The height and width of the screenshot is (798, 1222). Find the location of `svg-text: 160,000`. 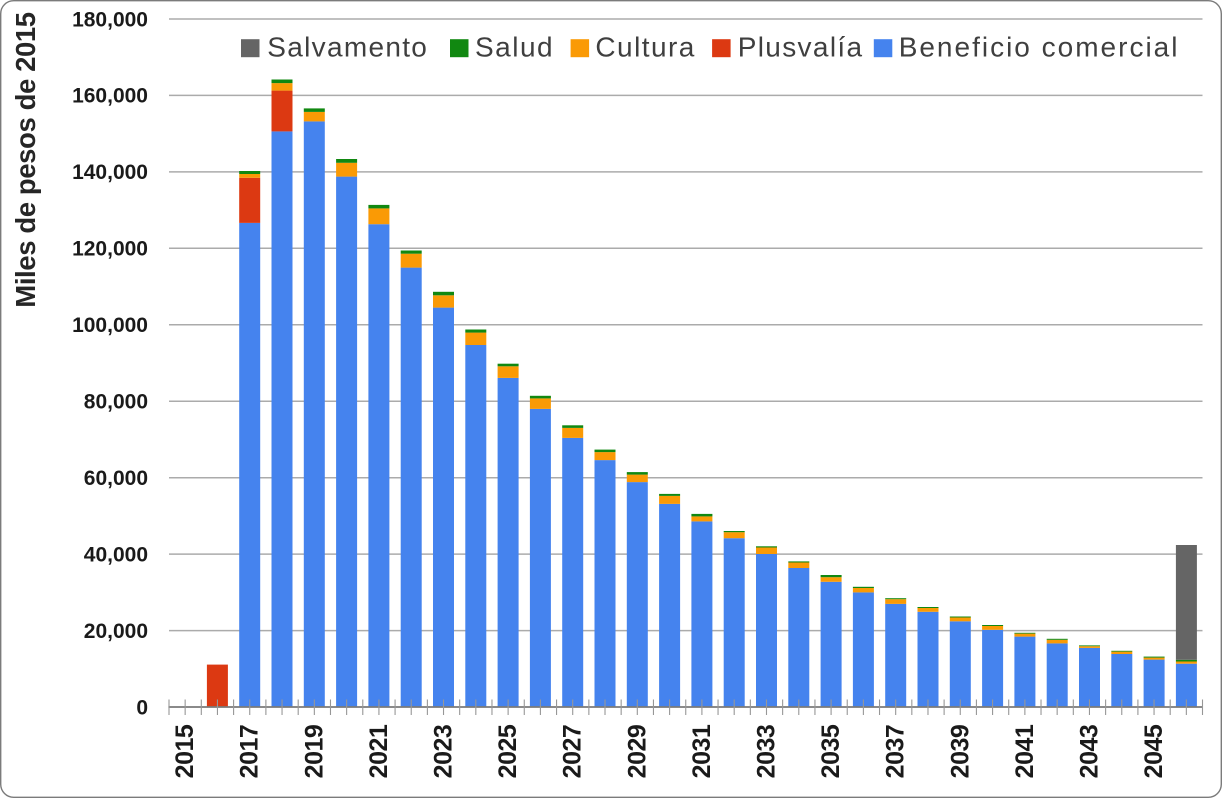

svg-text: 160,000 is located at coordinates (110, 96).